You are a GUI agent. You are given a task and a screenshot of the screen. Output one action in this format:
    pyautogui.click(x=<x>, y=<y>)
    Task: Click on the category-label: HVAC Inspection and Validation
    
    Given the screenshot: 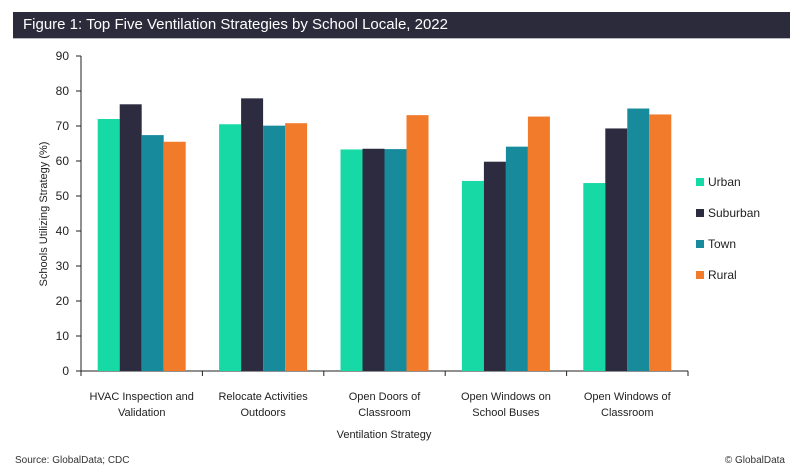 What is the action you would take?
    pyautogui.click(x=142, y=405)
    